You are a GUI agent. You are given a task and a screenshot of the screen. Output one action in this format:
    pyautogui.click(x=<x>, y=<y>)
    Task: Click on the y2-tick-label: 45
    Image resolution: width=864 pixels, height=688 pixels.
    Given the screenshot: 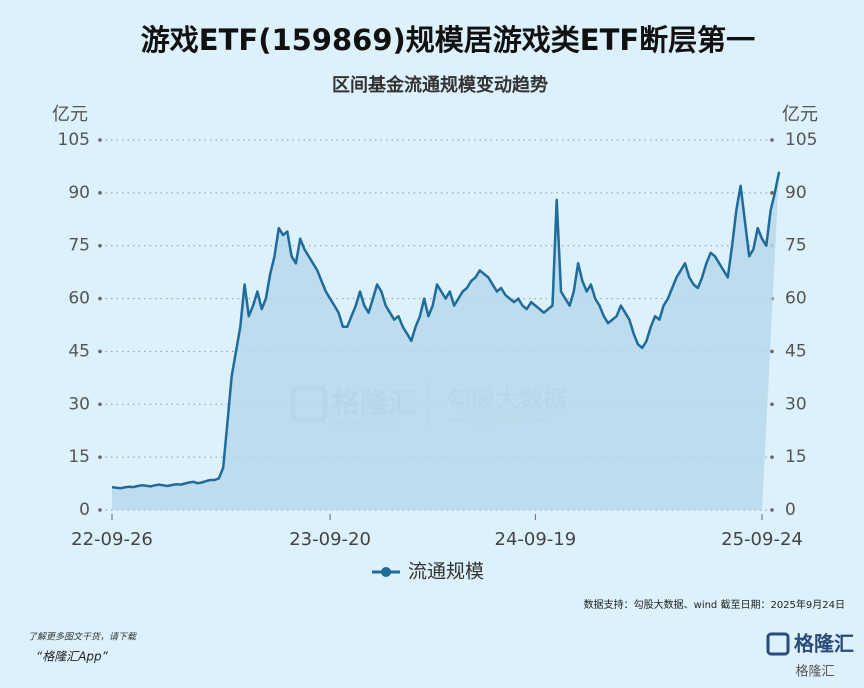 What is the action you would take?
    pyautogui.click(x=796, y=351)
    